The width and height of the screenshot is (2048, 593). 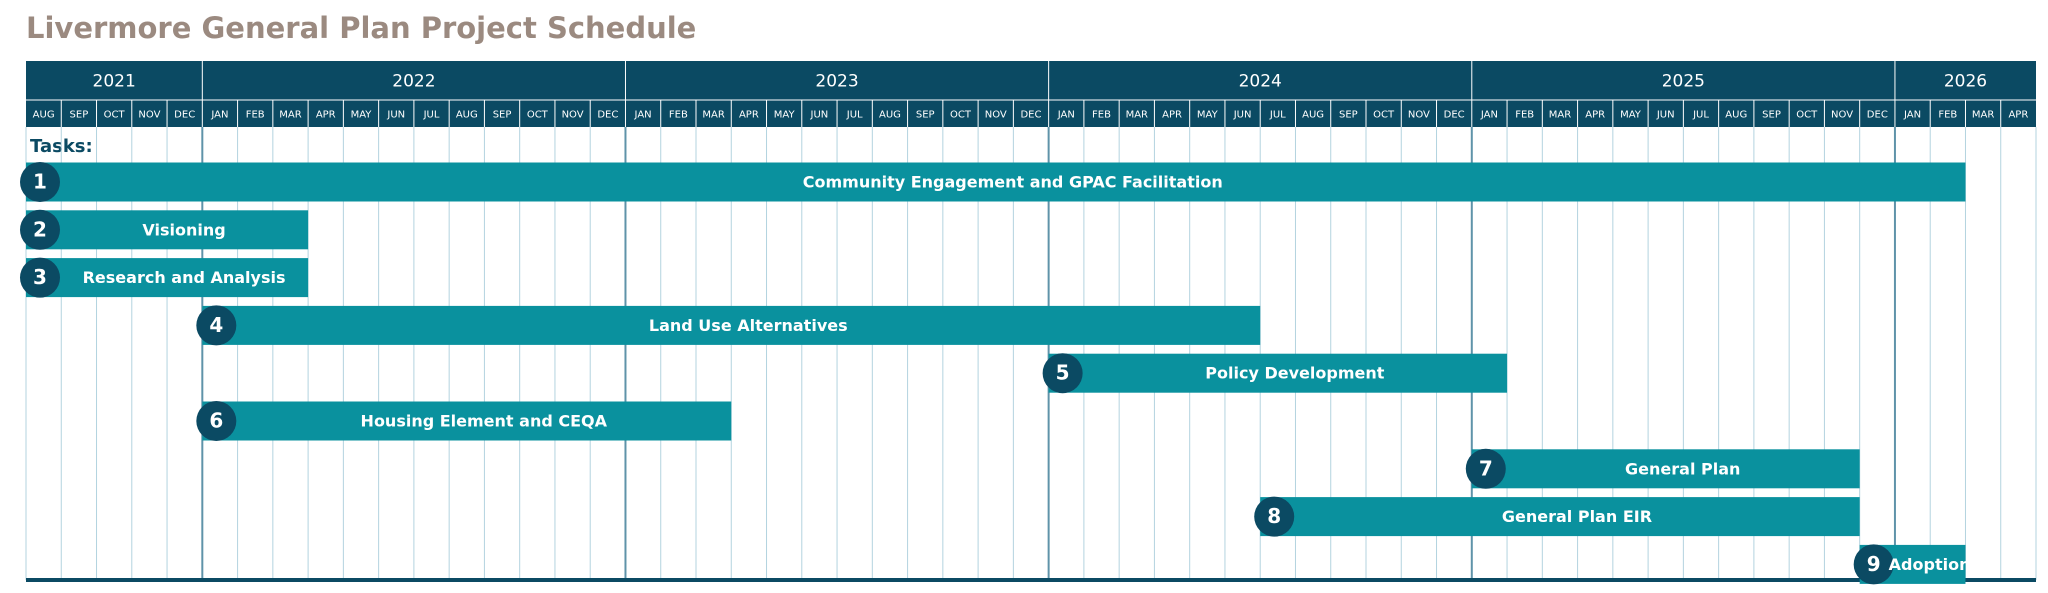 I want to click on task-name: Housing Element and CEQA, so click(x=484, y=421).